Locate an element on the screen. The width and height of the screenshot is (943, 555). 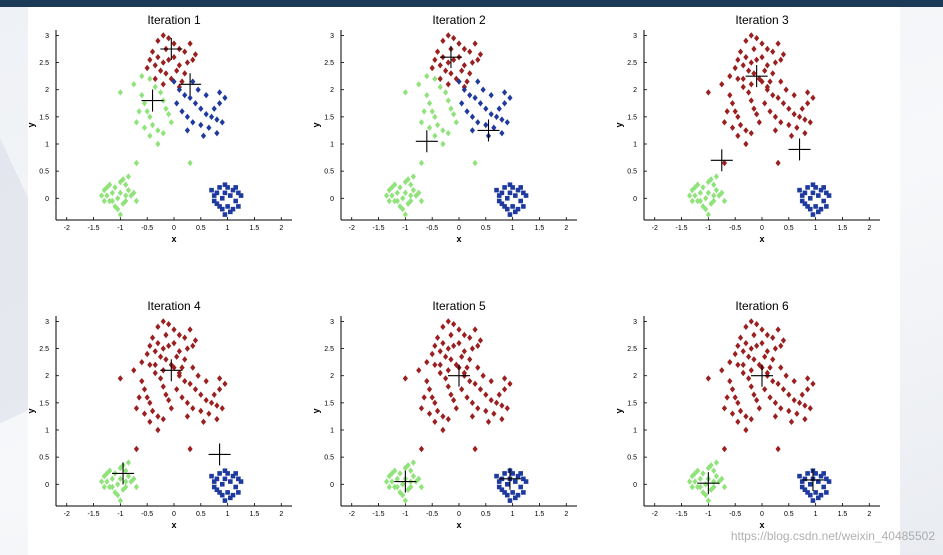
x-tick-label: 1.5 is located at coordinates (843, 228).